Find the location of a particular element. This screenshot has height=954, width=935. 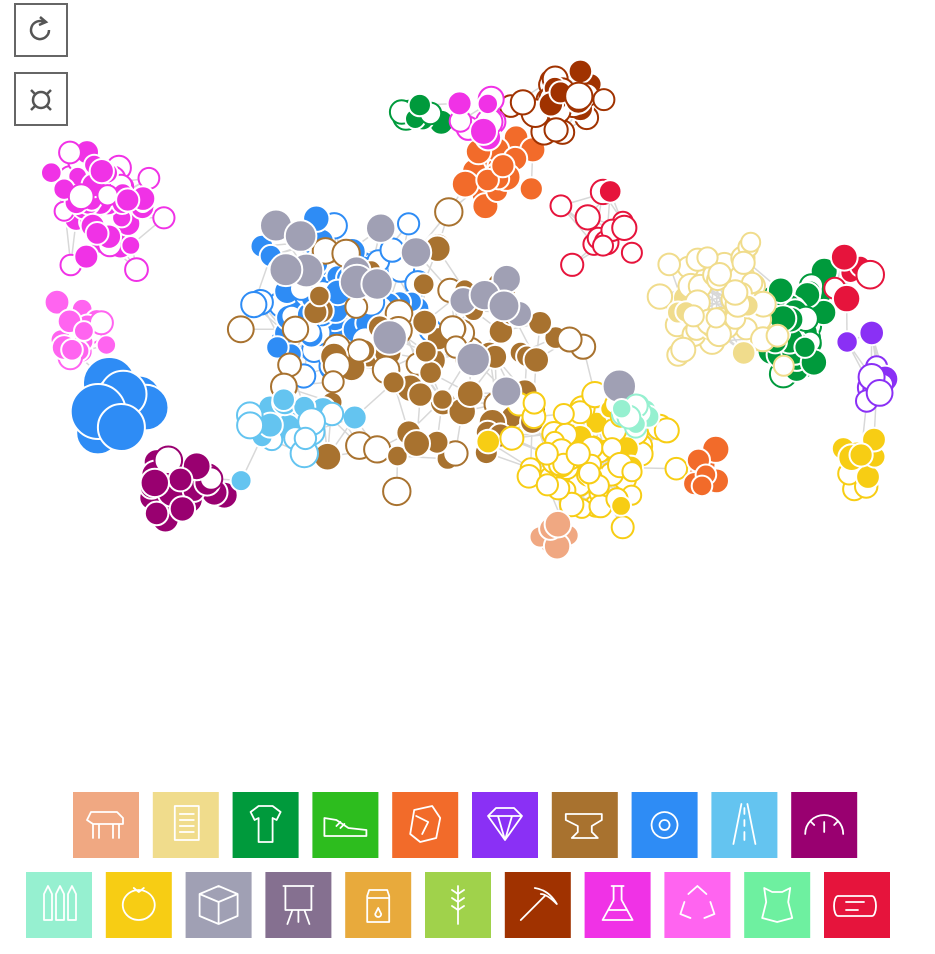

reset-button is located at coordinates (41, 30).